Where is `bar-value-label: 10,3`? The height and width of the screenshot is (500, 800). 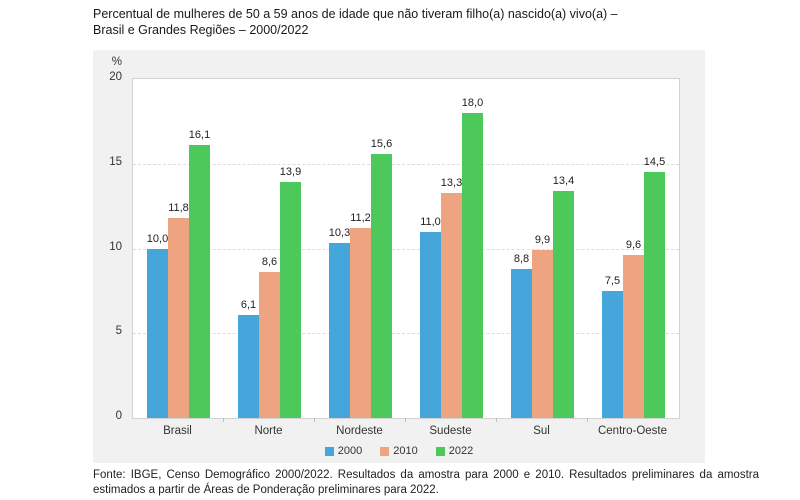
bar-value-label: 10,3 is located at coordinates (339, 233).